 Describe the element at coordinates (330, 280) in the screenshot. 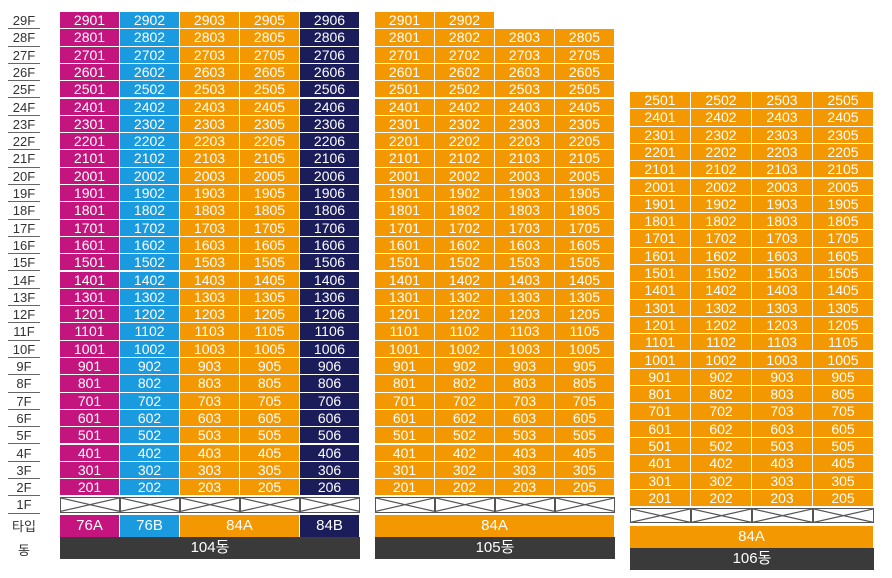

I see `unit-cell: 1406` at that location.